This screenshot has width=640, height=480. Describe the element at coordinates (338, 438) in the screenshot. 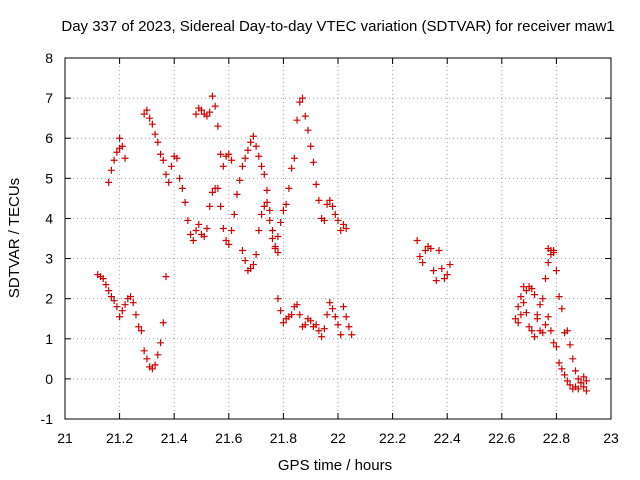

I see `x-tick-label: 22` at that location.